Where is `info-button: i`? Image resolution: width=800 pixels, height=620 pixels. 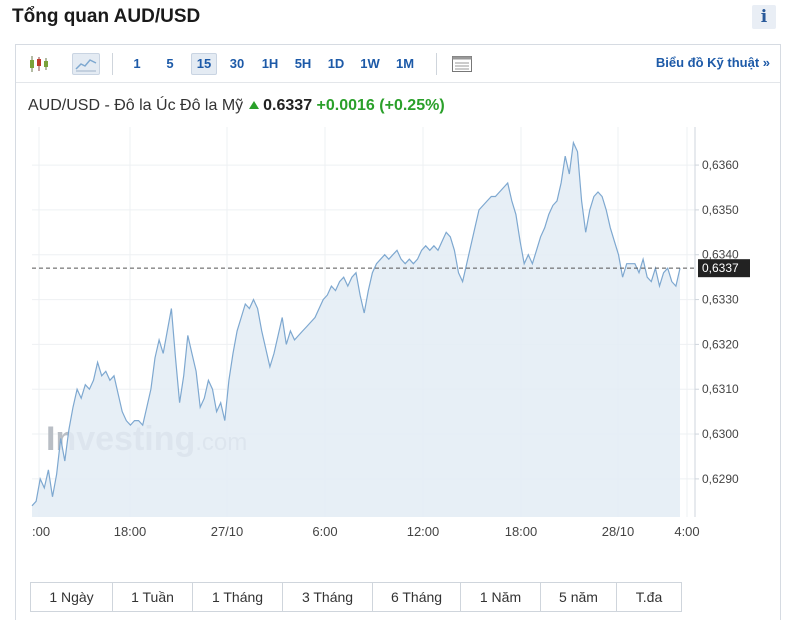 info-button: i is located at coordinates (764, 17).